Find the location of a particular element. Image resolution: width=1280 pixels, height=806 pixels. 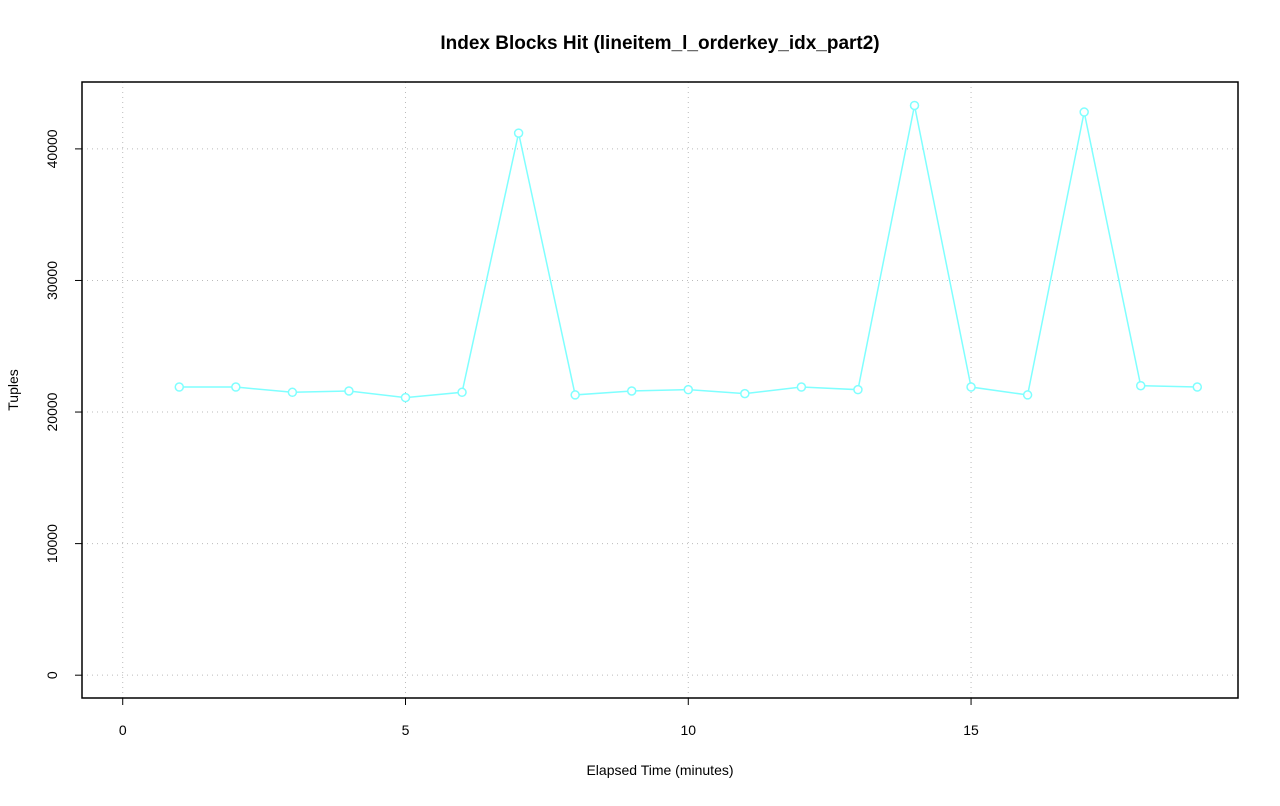

y-tick-label: 40000 is located at coordinates (52, 148).